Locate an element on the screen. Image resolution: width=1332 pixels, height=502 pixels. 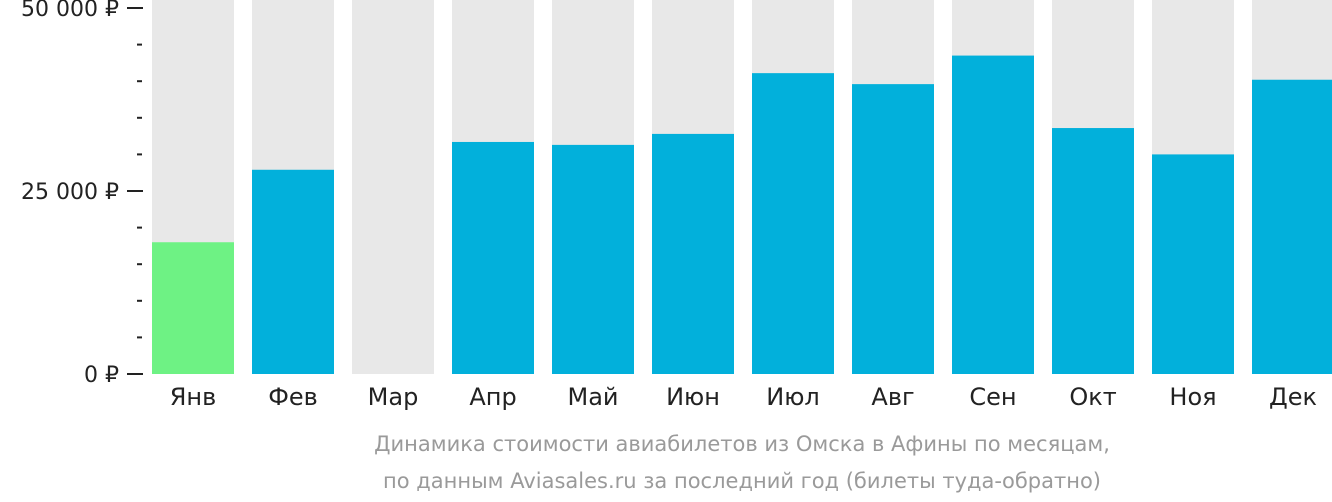
x-tick-label-10: Окт is located at coordinates (1092, 397).